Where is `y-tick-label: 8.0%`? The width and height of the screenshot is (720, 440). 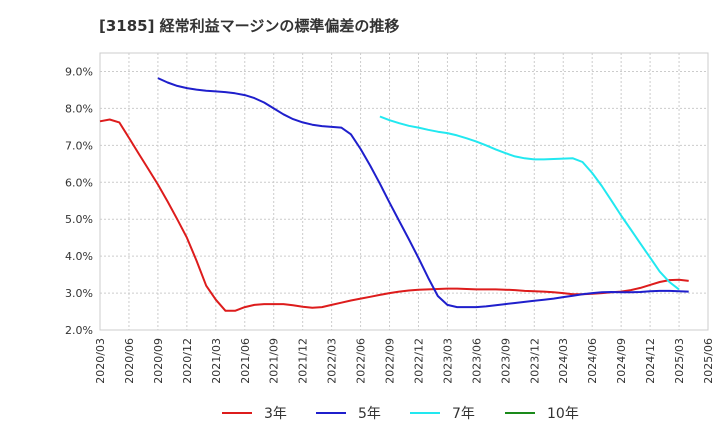 y-tick-label: 8.0% is located at coordinates (79, 108).